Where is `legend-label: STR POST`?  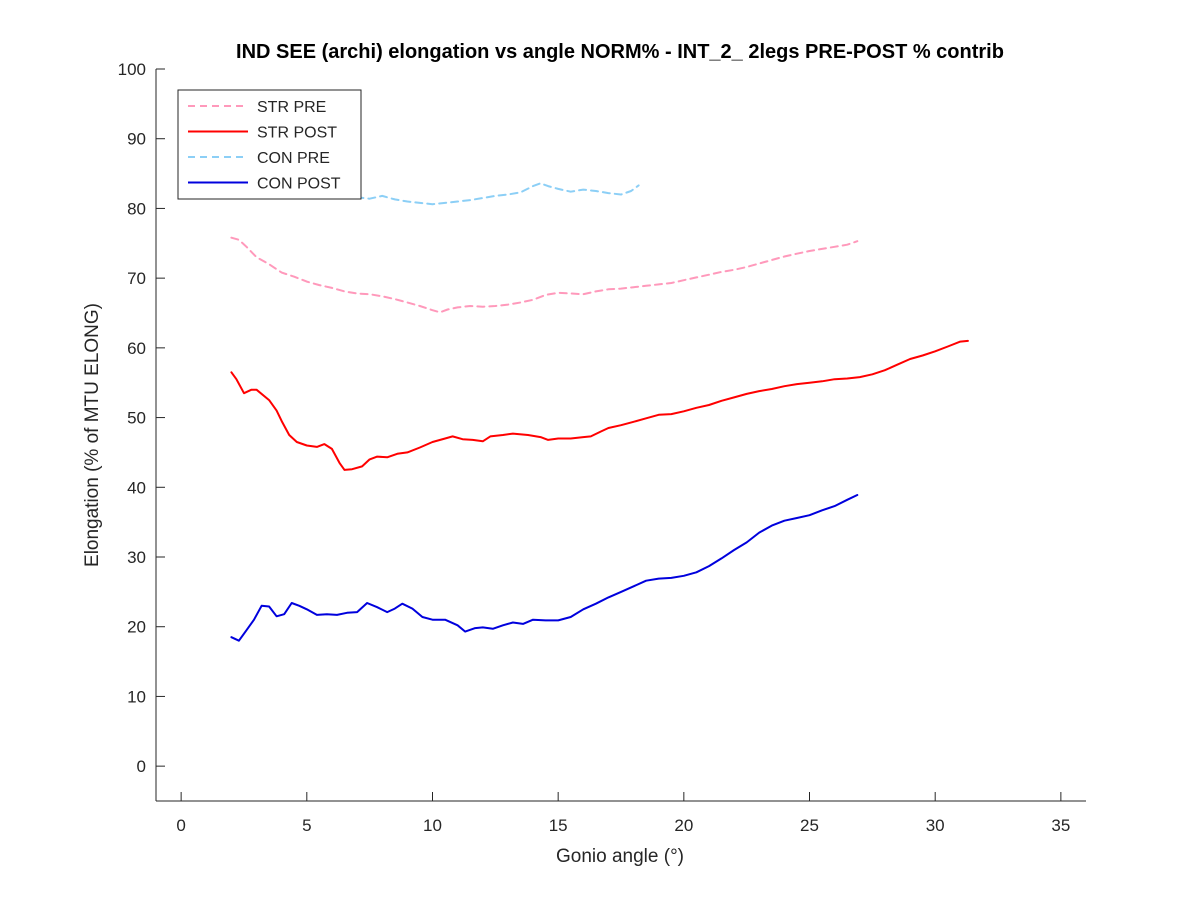
legend-label: STR POST is located at coordinates (297, 133).